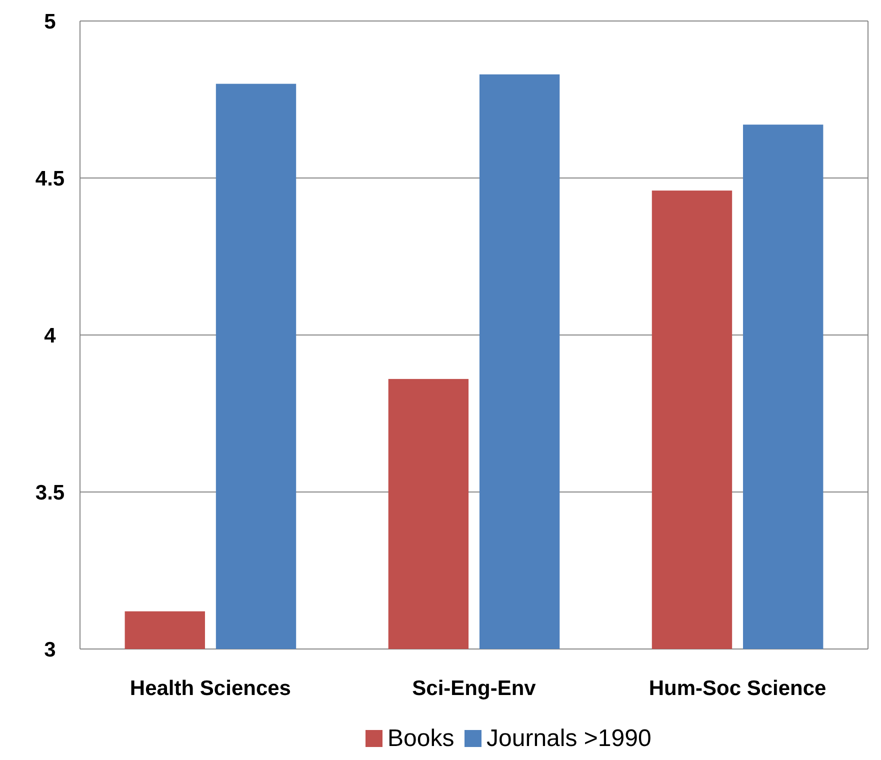  Describe the element at coordinates (50, 22) in the screenshot. I see `y-tick-label: 5` at that location.